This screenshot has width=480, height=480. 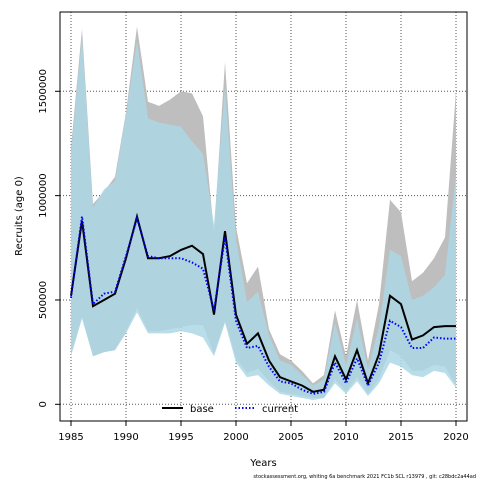 I want to click on y-tick-label: 1000000, so click(x=43, y=195).